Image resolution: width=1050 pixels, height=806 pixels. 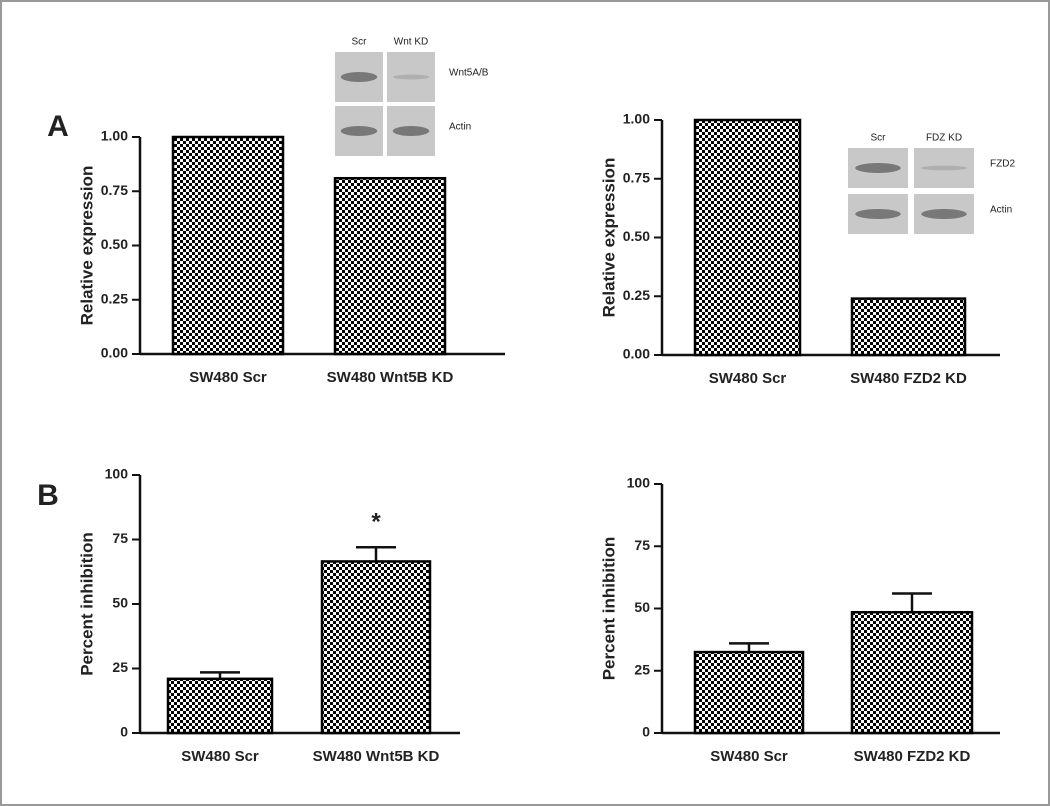 I want to click on blot-lane-label: FDZ KD, so click(x=944, y=138).